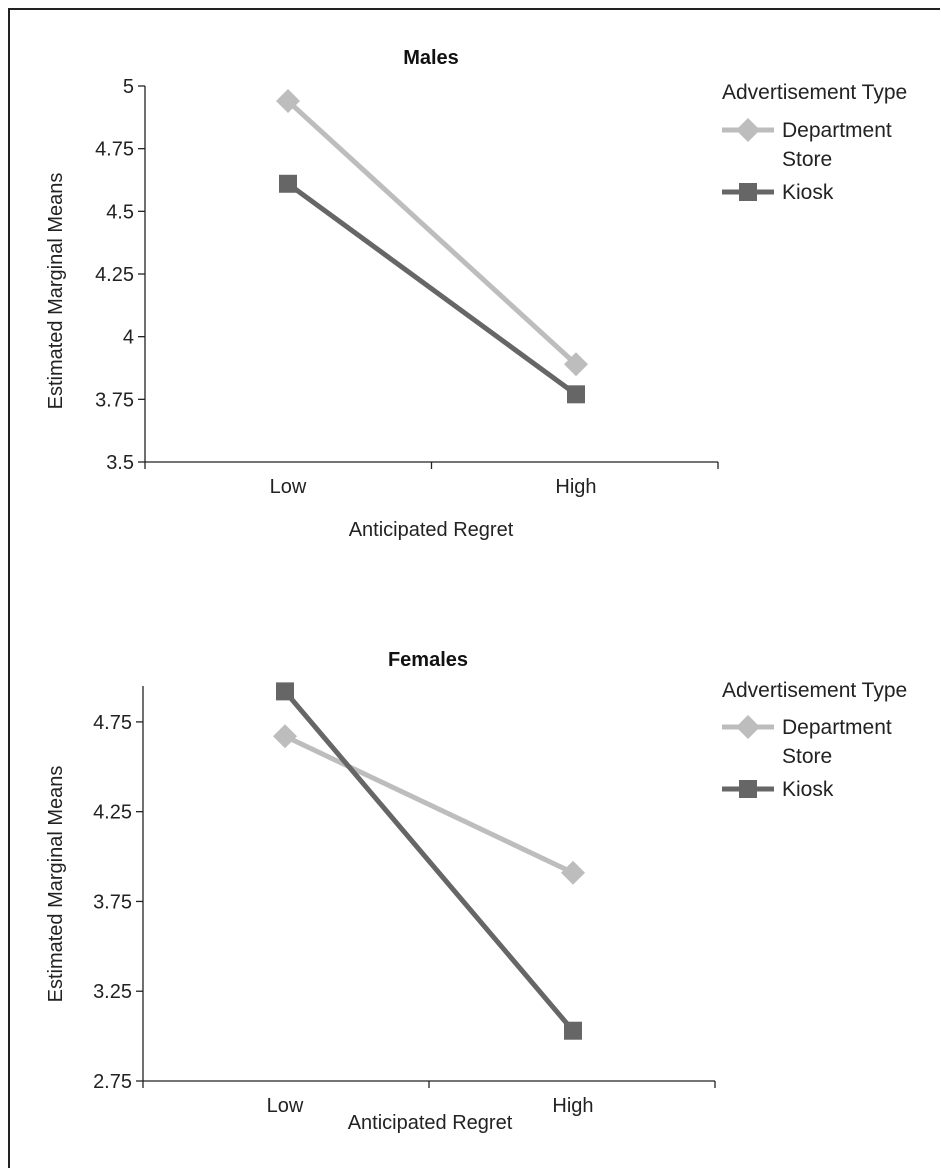 This screenshot has width=941, height=1168. Describe the element at coordinates (120, 463) in the screenshot. I see `y-tick-label: 3.5` at that location.